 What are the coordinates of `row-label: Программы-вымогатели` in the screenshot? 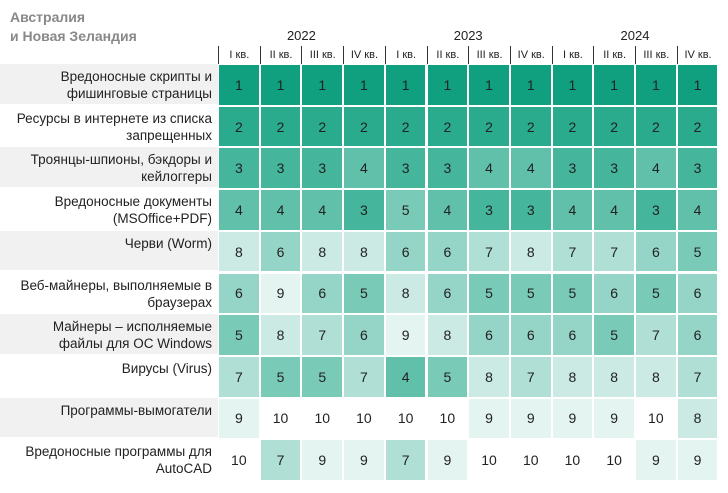 It's located at (109, 418).